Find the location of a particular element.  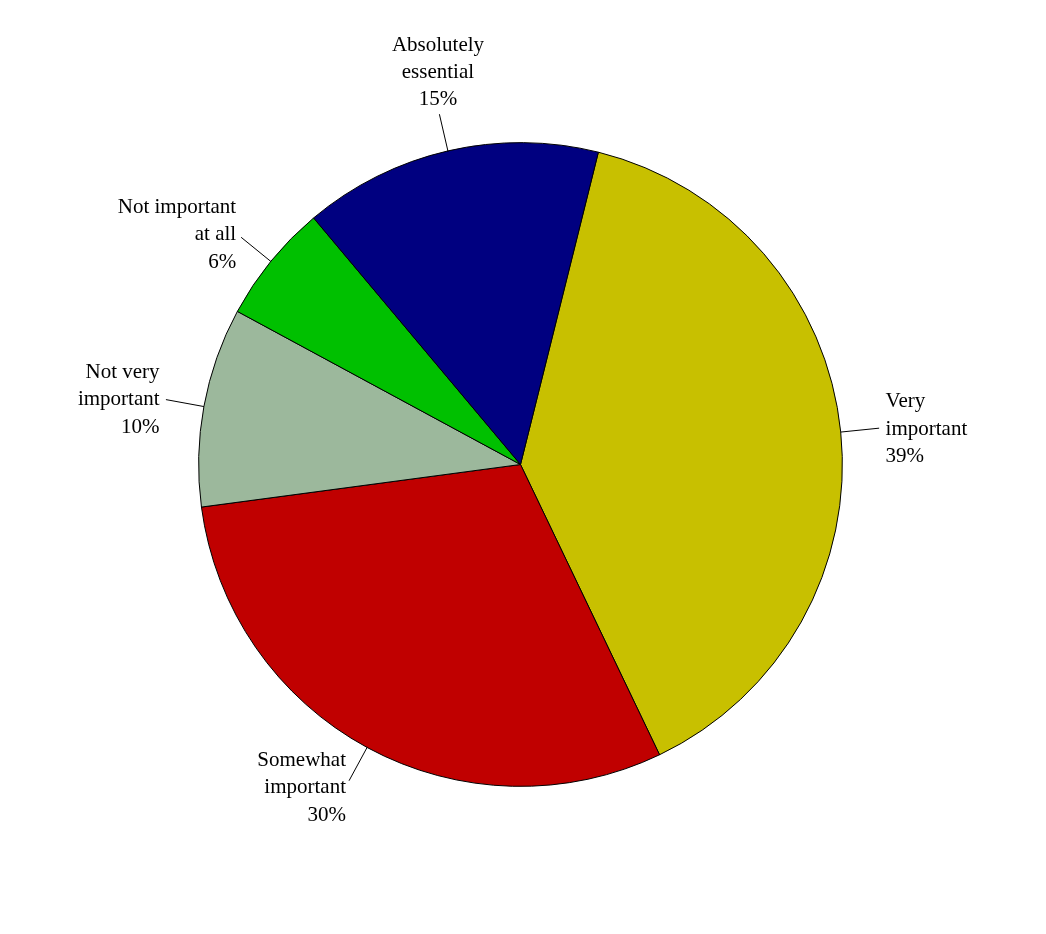

data-label: 6% is located at coordinates (222, 260).